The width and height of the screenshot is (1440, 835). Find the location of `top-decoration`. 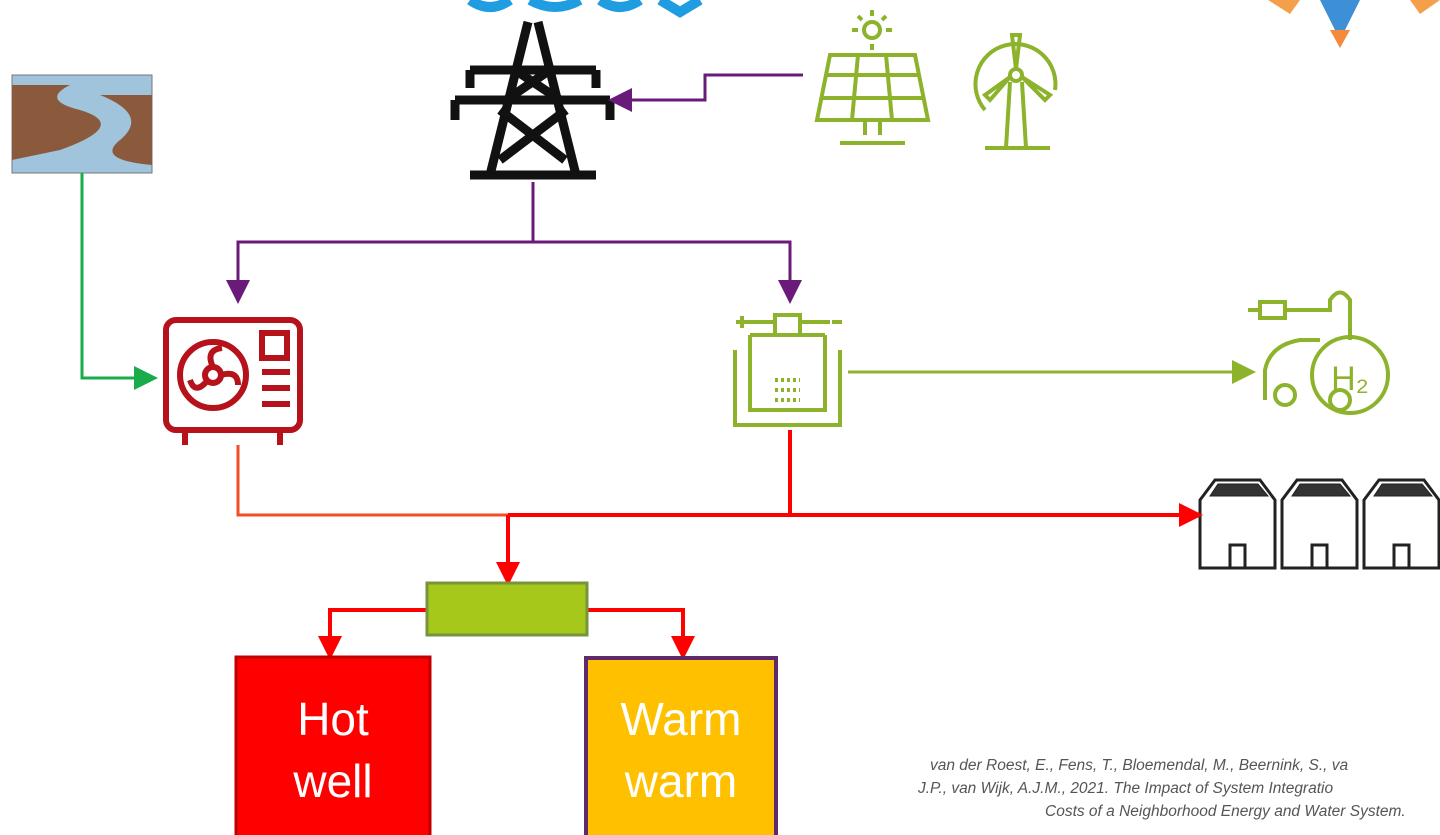

top-decoration is located at coordinates (953, 24).